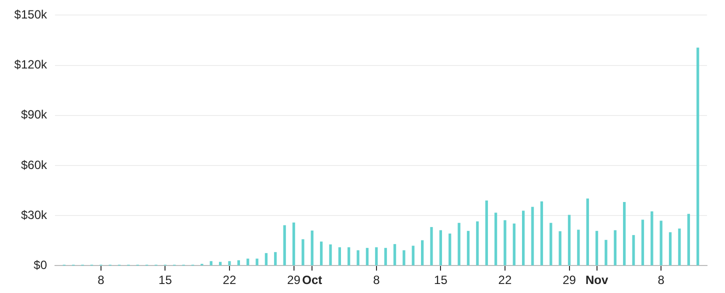 Image resolution: width=725 pixels, height=293 pixels. I want to click on y-tick-label: $30k, so click(34, 215).